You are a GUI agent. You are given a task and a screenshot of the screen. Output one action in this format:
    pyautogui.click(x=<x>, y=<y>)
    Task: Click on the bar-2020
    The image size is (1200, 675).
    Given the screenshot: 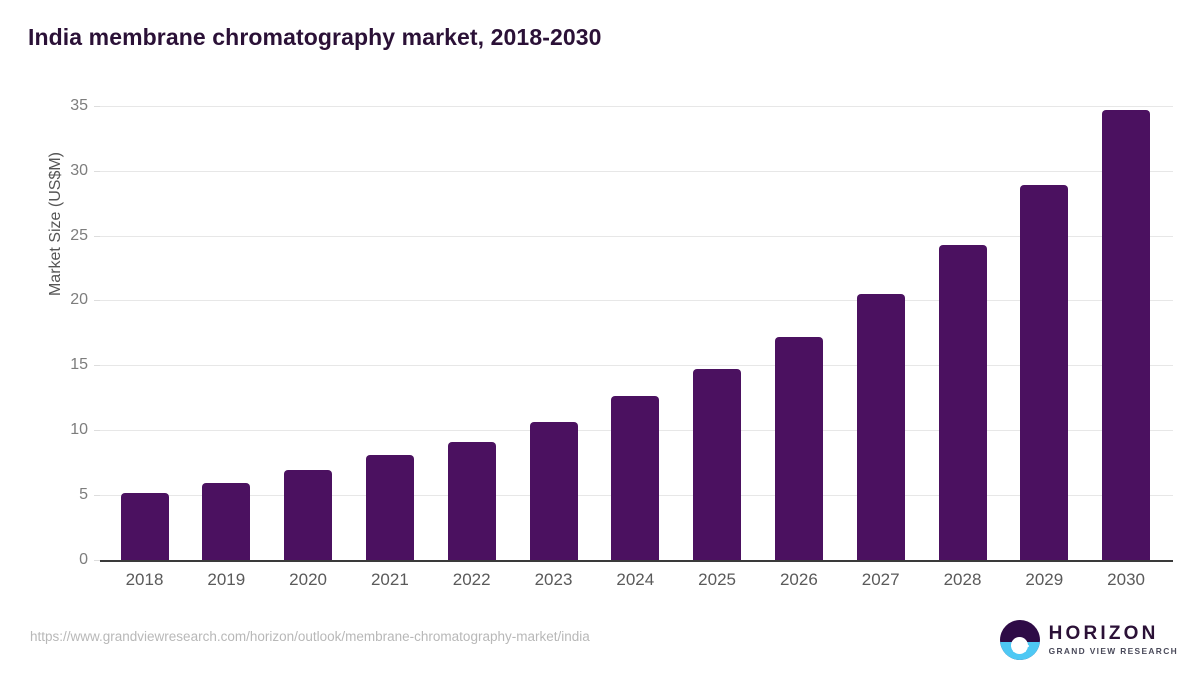 What is the action you would take?
    pyautogui.click(x=308, y=515)
    